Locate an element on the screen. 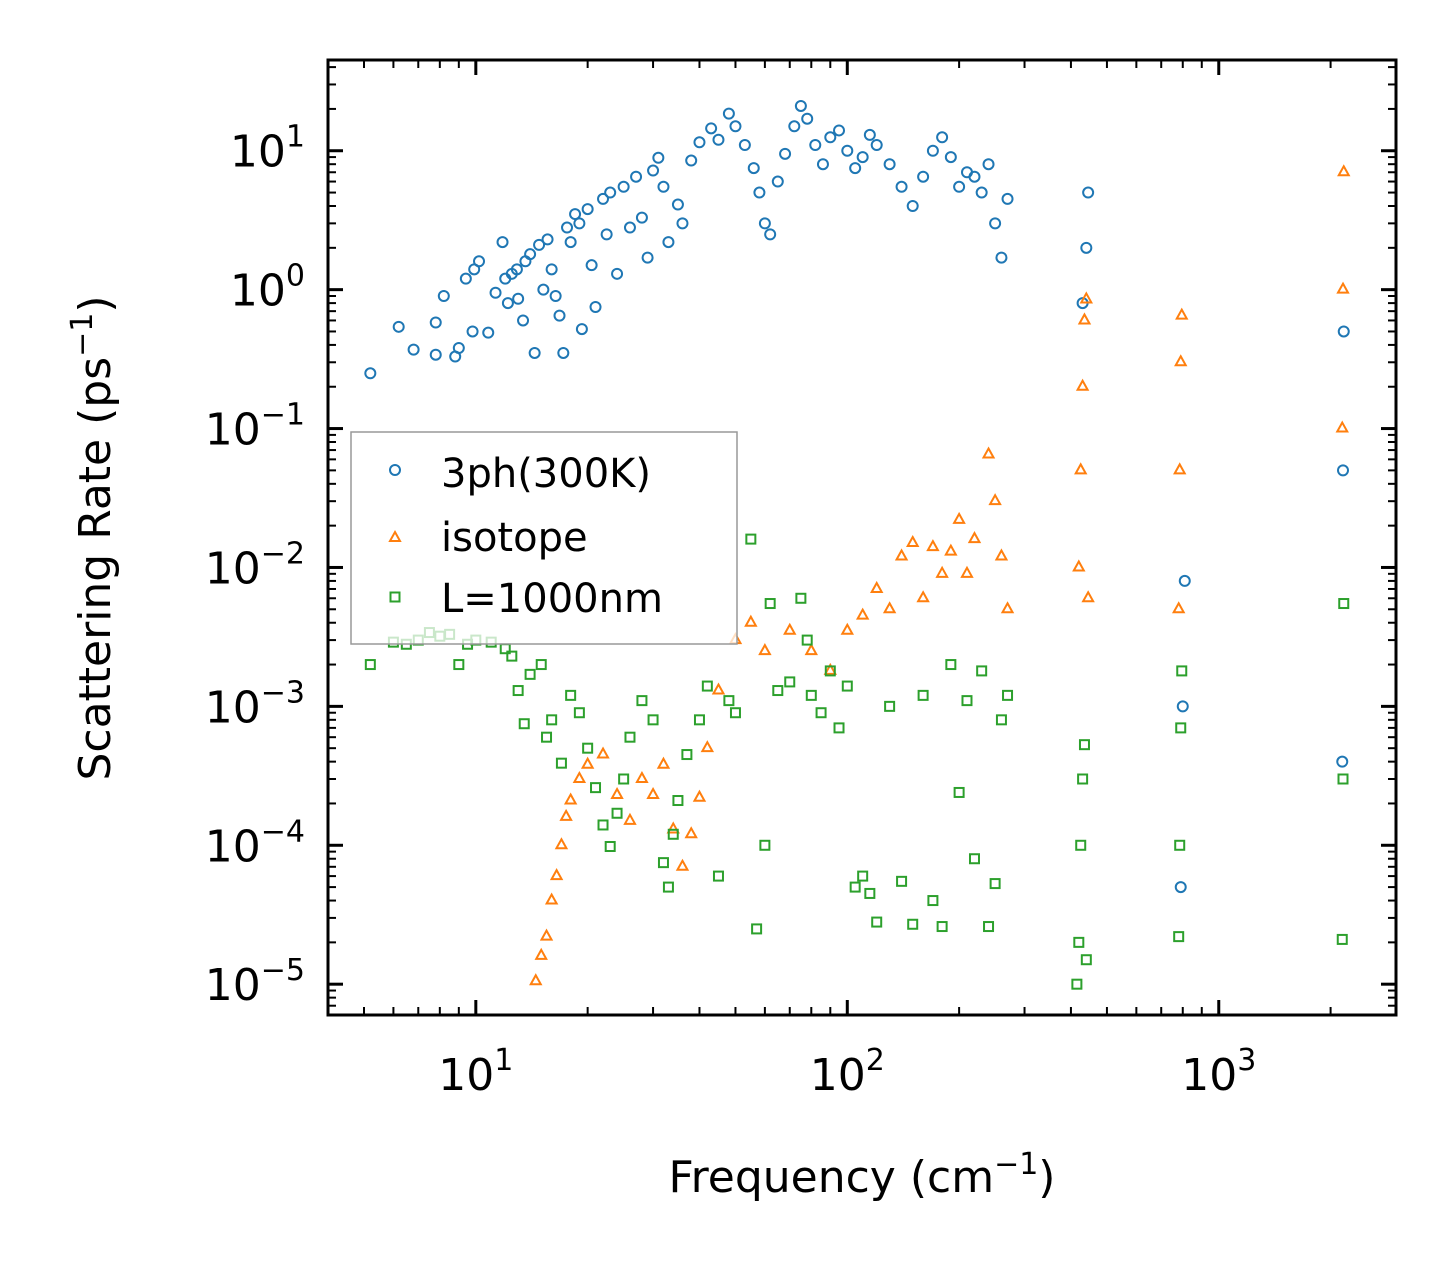  y-tick-label: 10⁰ is located at coordinates (267, 288).